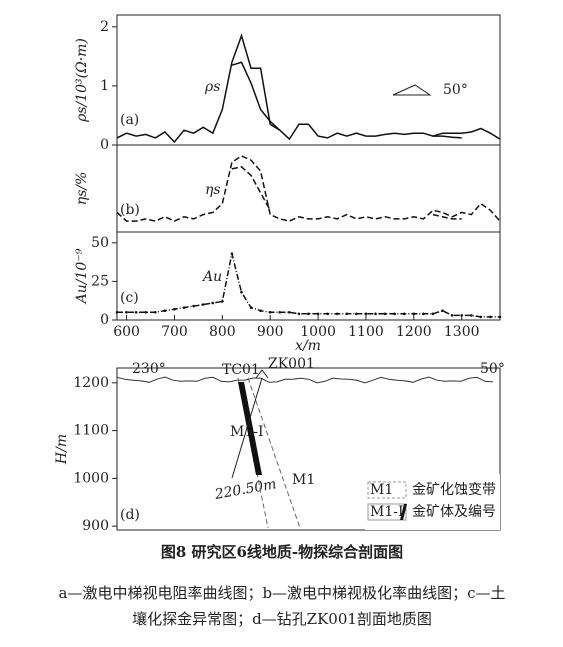 The width and height of the screenshot is (563, 647). Describe the element at coordinates (282, 619) in the screenshot. I see `caption-line: 壤化探金异常图；d—钻孔ZK001剖面地质图` at that location.